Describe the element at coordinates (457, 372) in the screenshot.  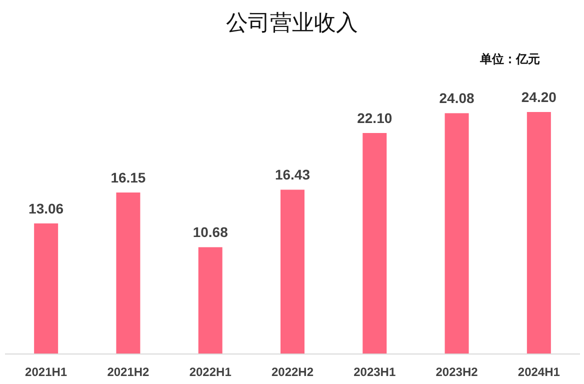
I see `x-tick: 2023H2` at that location.